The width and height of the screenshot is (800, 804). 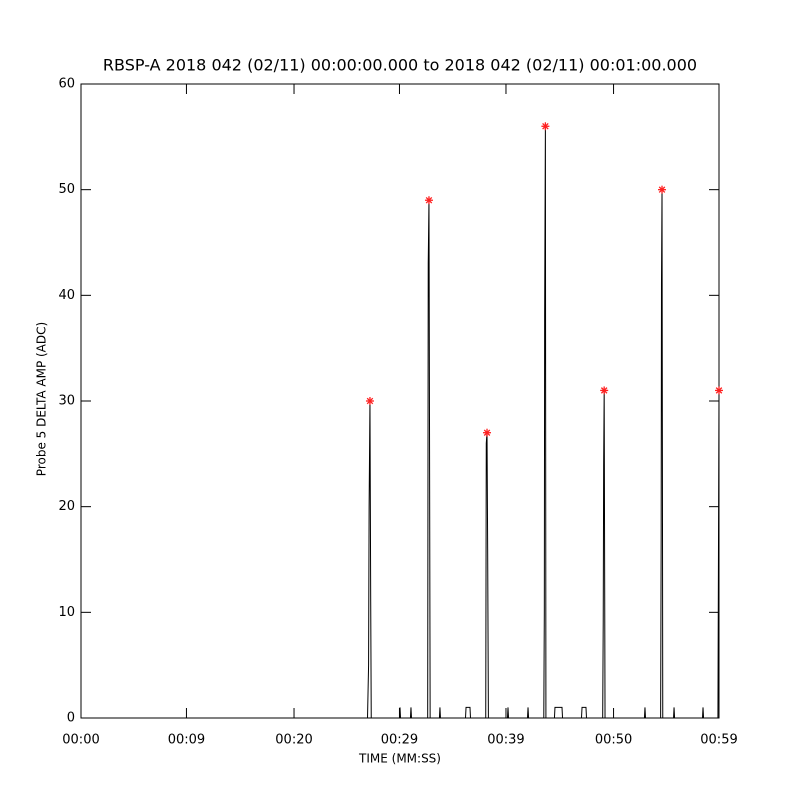 I want to click on y-tick-label: 60, so click(x=66, y=84).